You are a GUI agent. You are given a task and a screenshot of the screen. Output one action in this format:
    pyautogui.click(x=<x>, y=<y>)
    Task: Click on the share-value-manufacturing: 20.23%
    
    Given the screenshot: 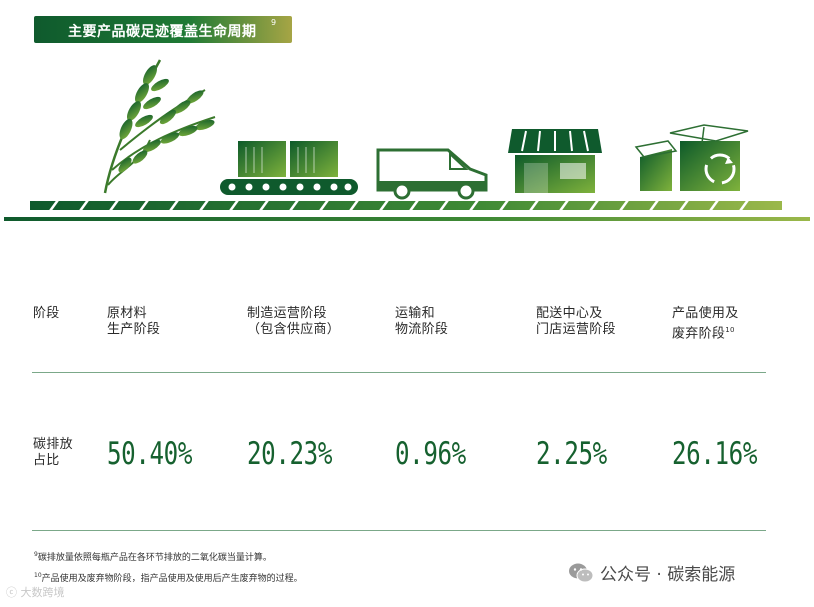 What is the action you would take?
    pyautogui.click(x=290, y=454)
    